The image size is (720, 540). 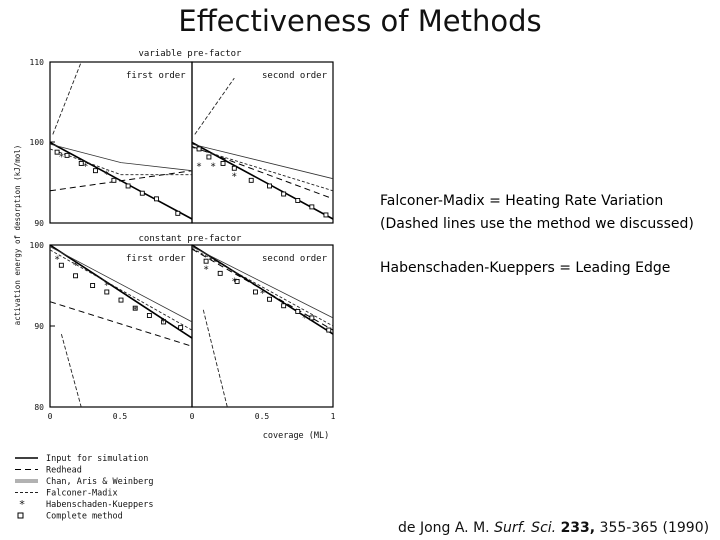 What do you see at coordinates (215, 358) in the screenshot?
I see `bottom-second-order-hk-steep-line` at bounding box center [215, 358].